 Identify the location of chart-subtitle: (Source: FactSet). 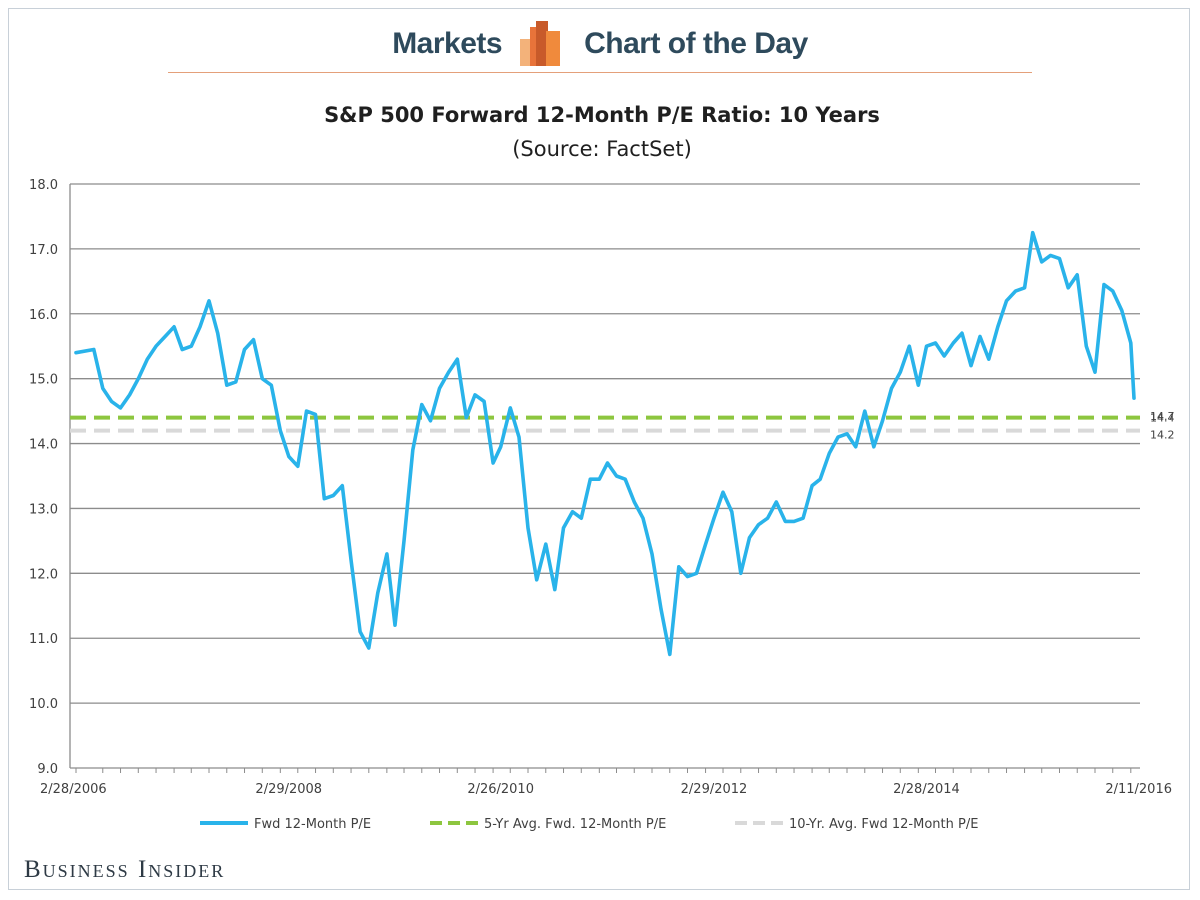
(602, 149).